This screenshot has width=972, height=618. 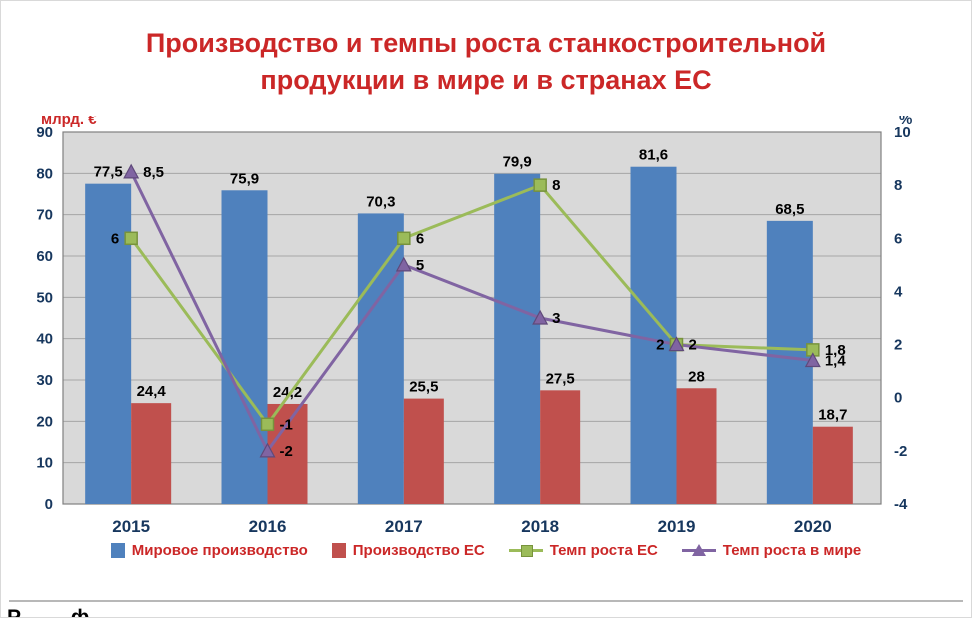 What do you see at coordinates (898, 238) in the screenshot?
I see `right-axis-tick-label: 6` at bounding box center [898, 238].